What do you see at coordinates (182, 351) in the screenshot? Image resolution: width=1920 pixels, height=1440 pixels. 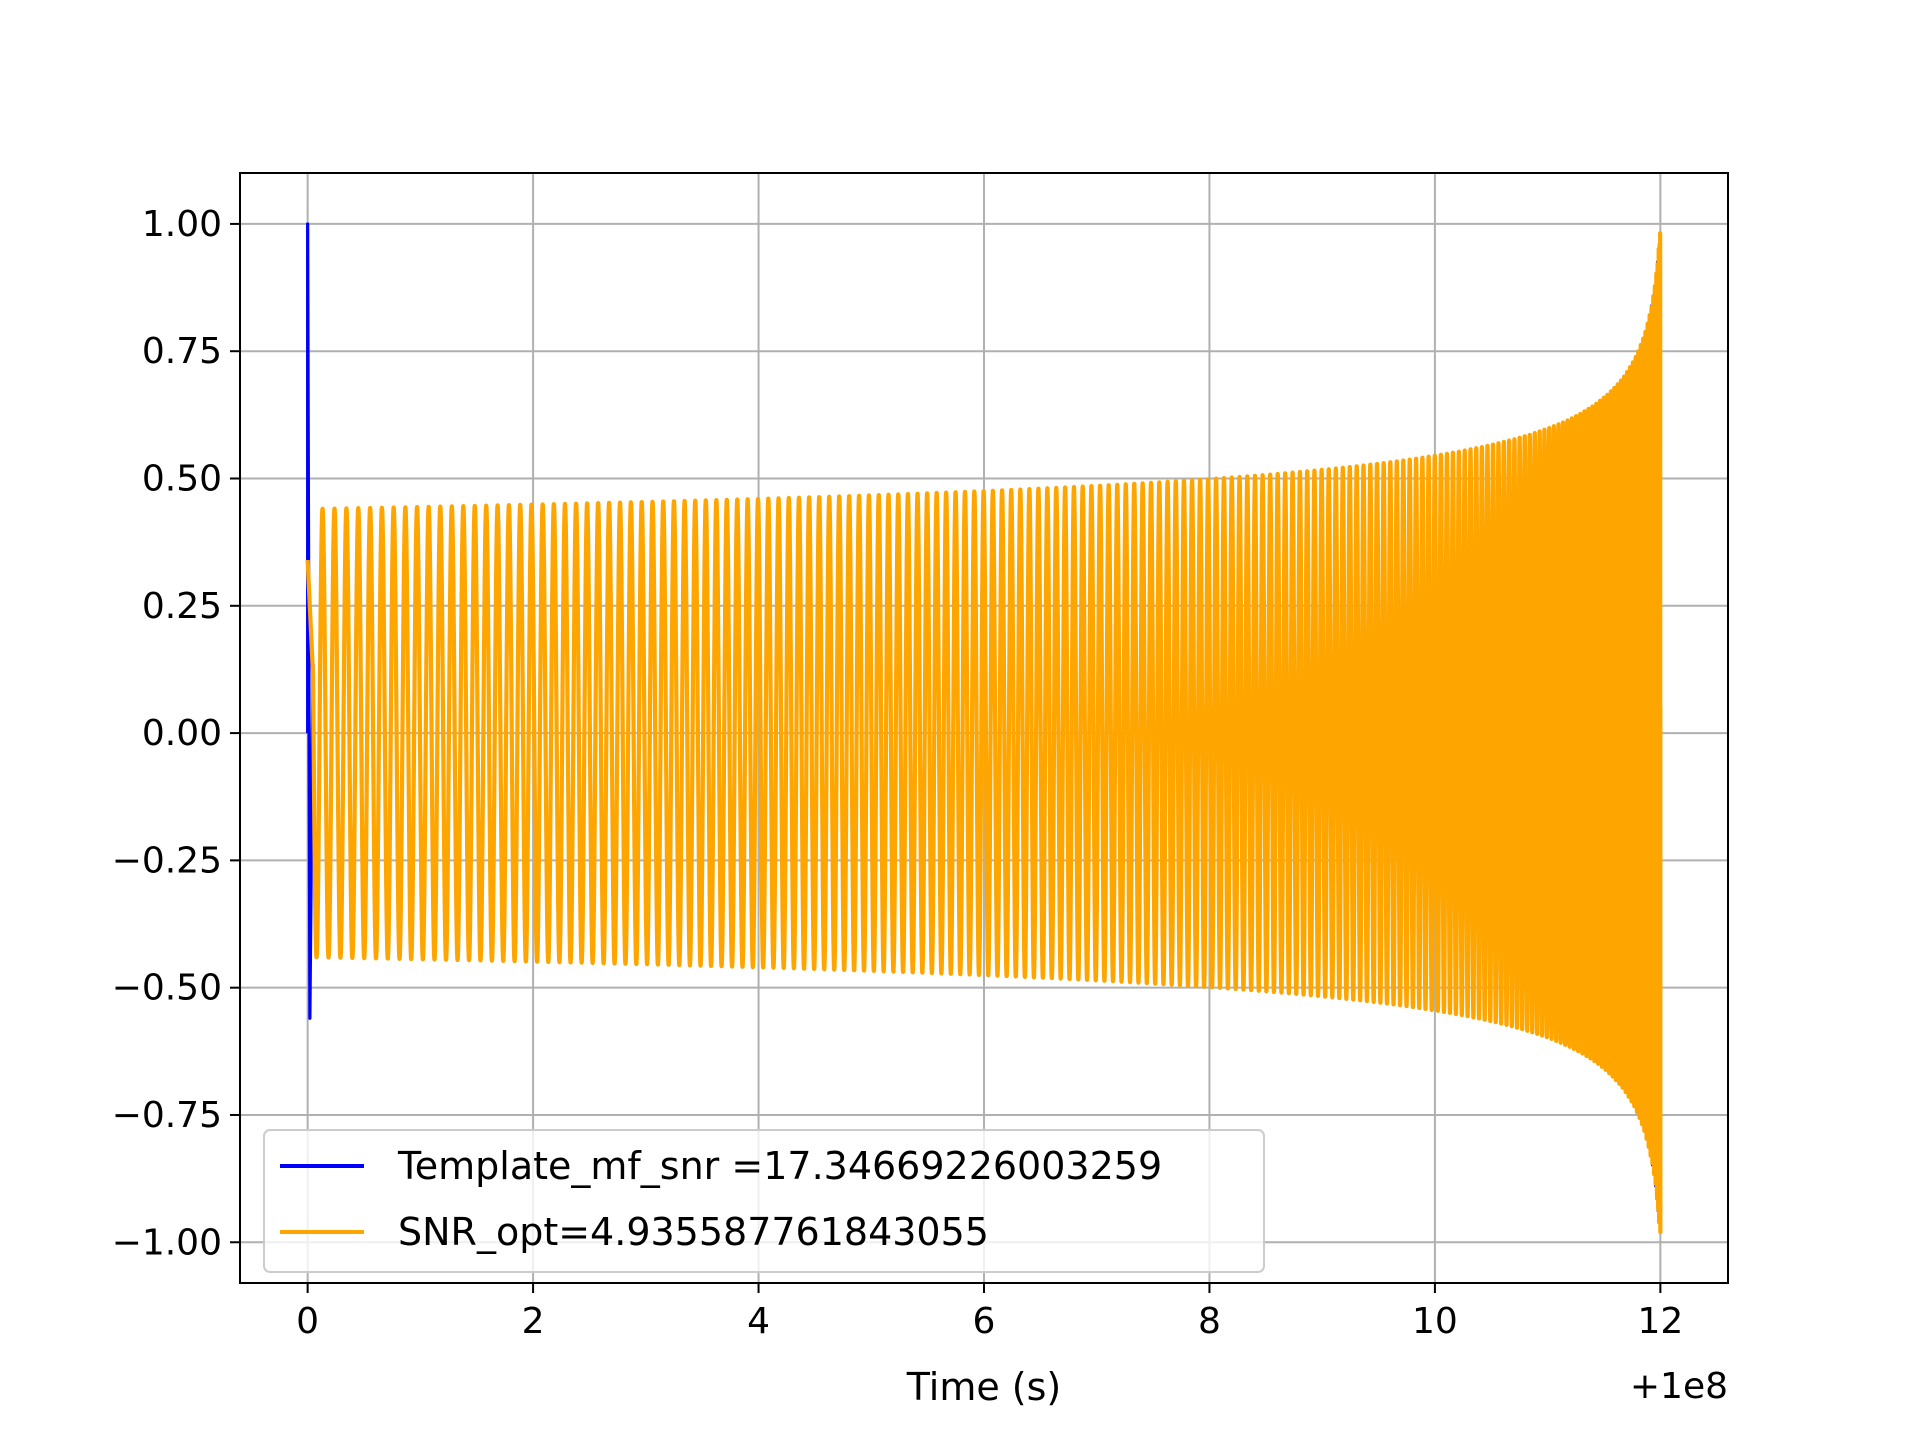 I see `y-tick-label: 0.75` at bounding box center [182, 351].